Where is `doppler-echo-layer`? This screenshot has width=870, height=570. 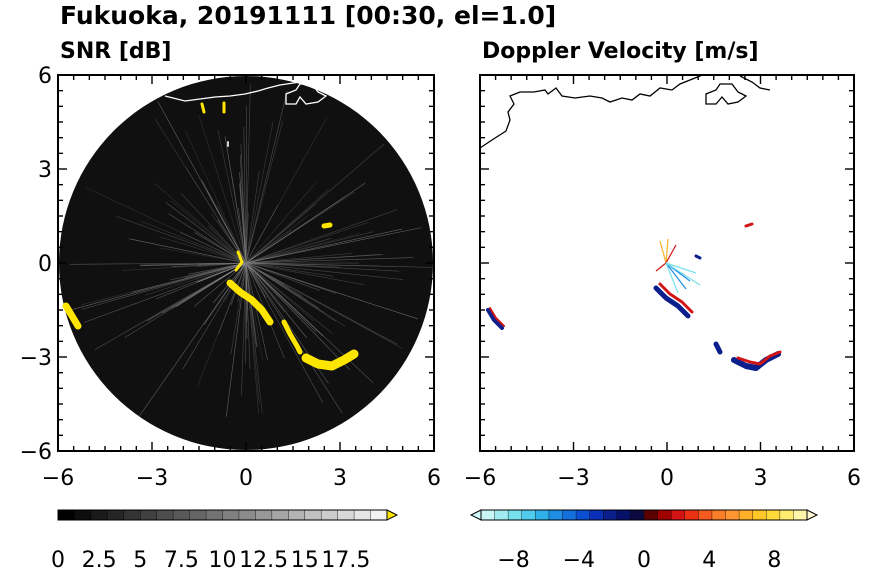
doppler-echo-layer is located at coordinates (634, 296).